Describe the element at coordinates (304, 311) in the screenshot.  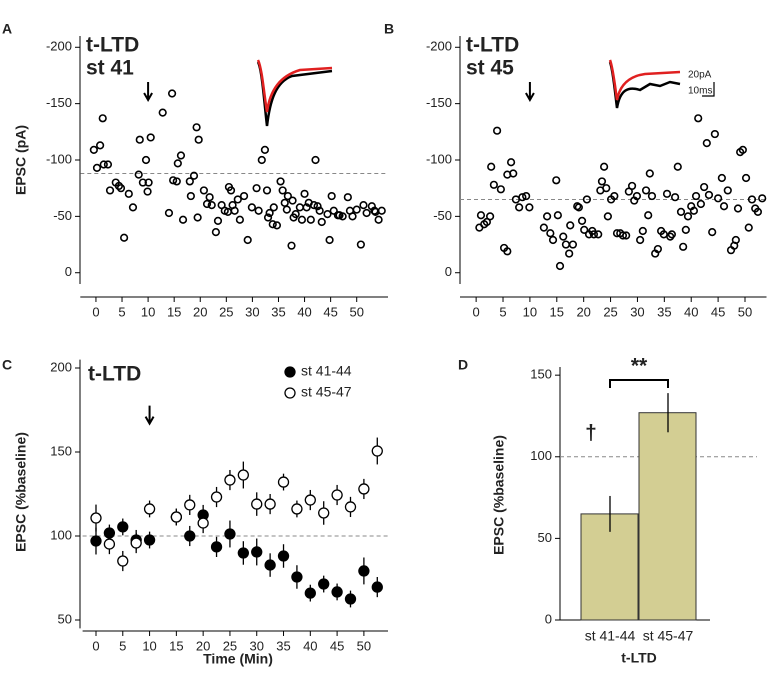
I see `x-tick-label: 40` at that location.